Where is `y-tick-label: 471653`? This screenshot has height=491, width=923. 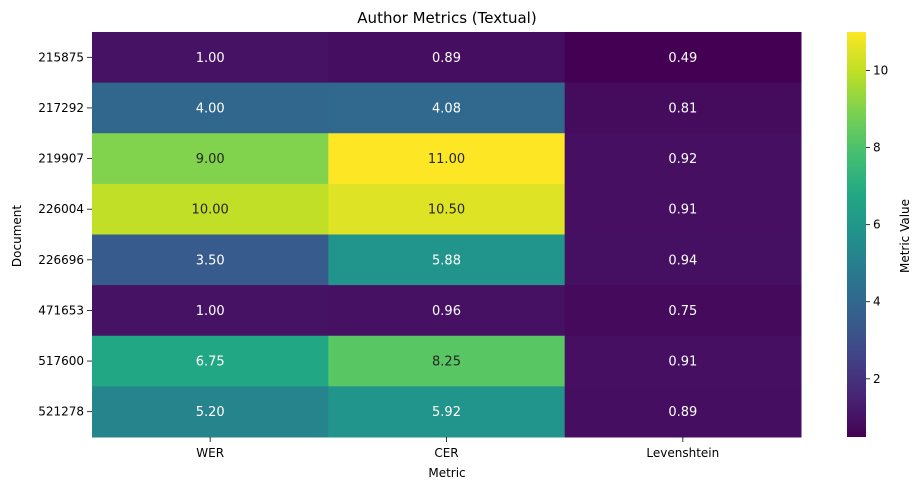 y-tick-label: 471653 is located at coordinates (61, 310).